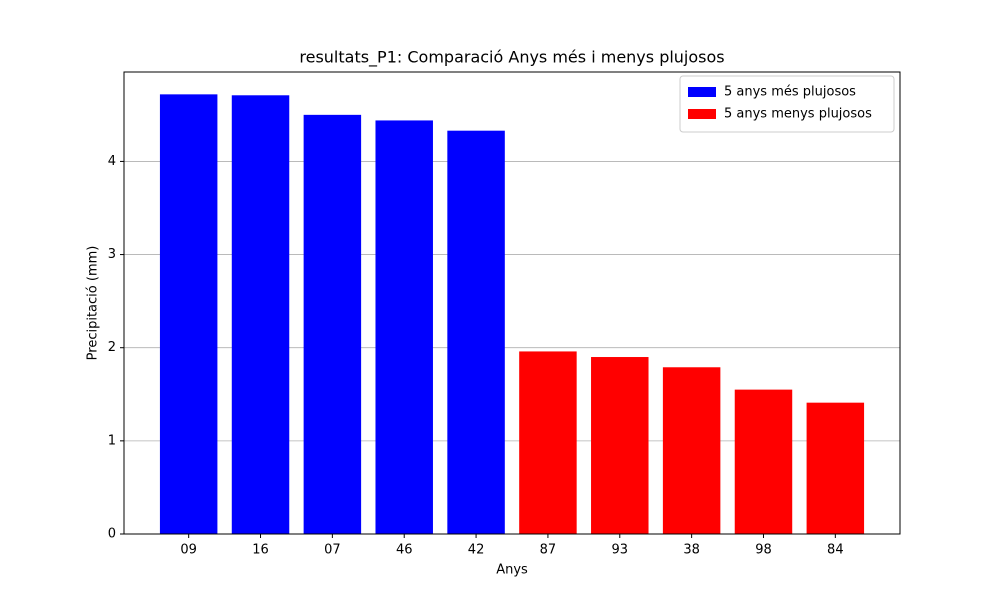 The image size is (1000, 600). Describe the element at coordinates (512, 570) in the screenshot. I see `x-axis-label: Anys` at that location.